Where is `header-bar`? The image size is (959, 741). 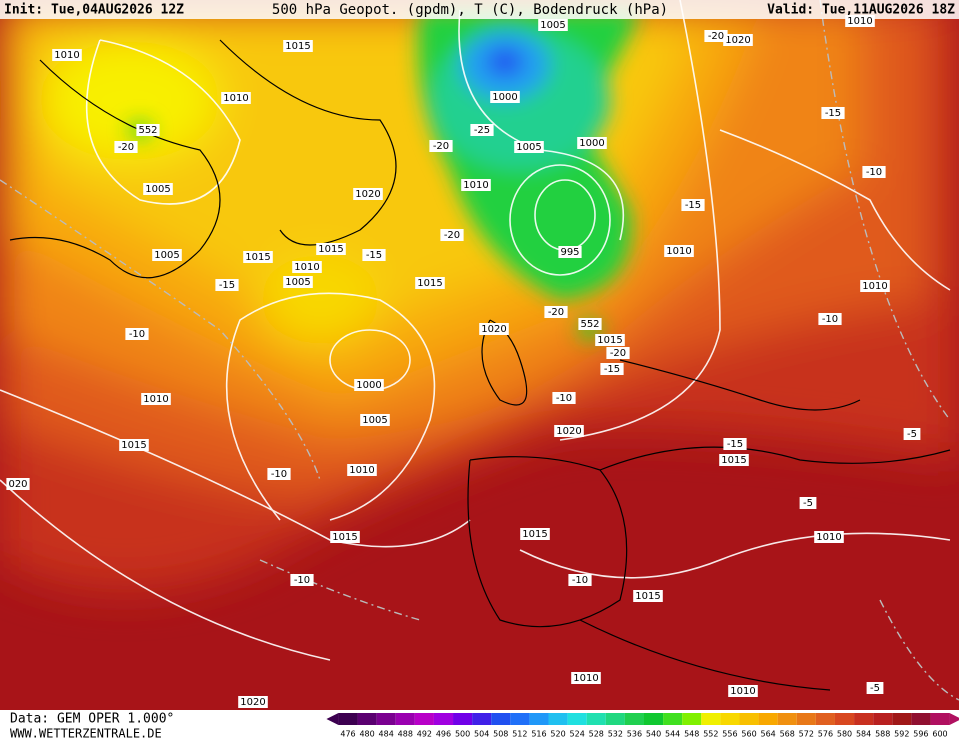
header-bar is located at coordinates (479, 9).